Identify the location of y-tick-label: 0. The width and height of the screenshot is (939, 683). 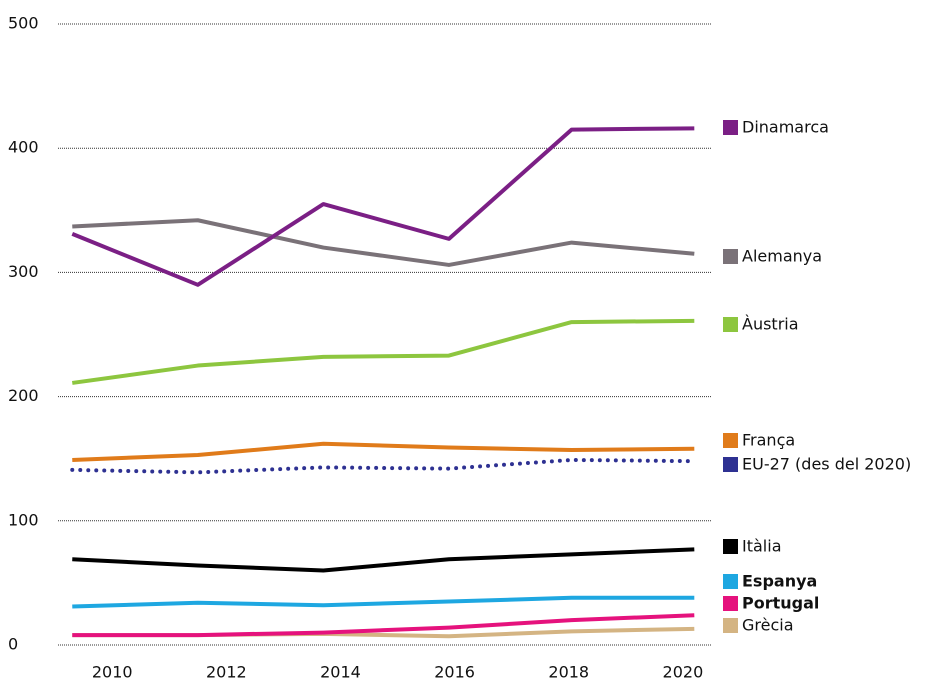
(13, 644).